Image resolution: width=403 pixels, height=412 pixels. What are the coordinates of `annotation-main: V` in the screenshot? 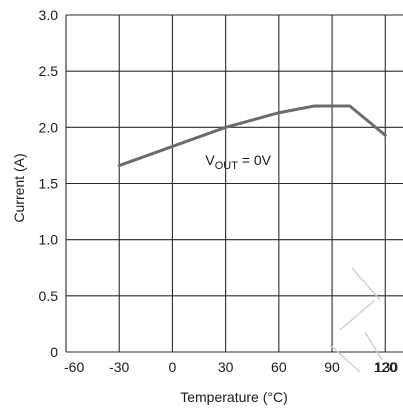 It's located at (210, 160).